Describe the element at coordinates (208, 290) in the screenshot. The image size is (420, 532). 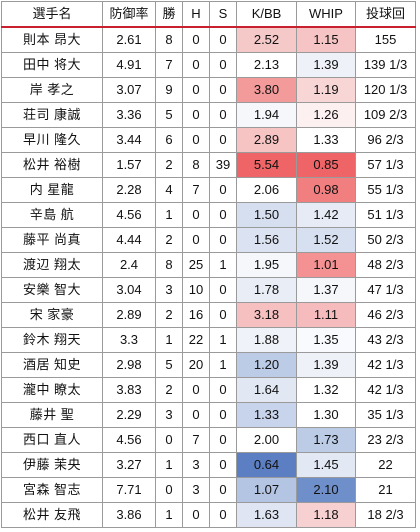
I see `table-row: 安樂 智大 3.04 3 10 0 1.78 1.37 47 1/3` at that location.